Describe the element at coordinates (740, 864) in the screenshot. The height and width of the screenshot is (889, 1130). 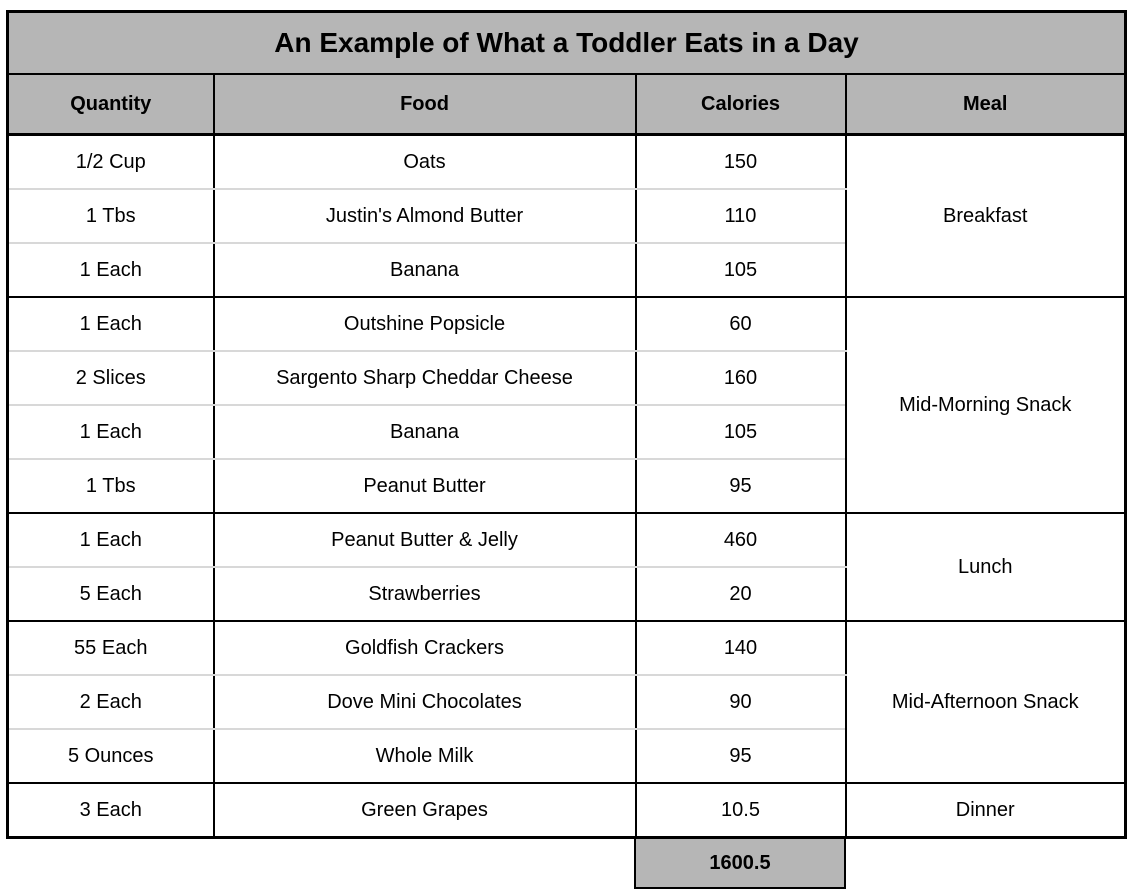
I see `calories-total-cell: 1600.5` at that location.